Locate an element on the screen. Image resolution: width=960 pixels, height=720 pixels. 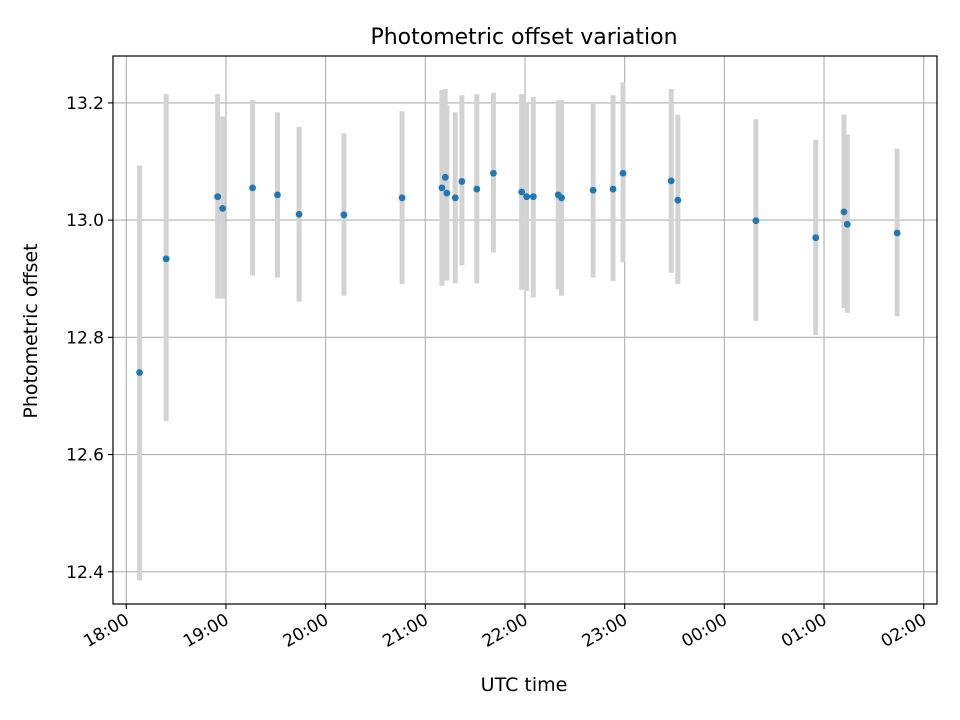
x-tick-label: 00:00 is located at coordinates (704, 631).